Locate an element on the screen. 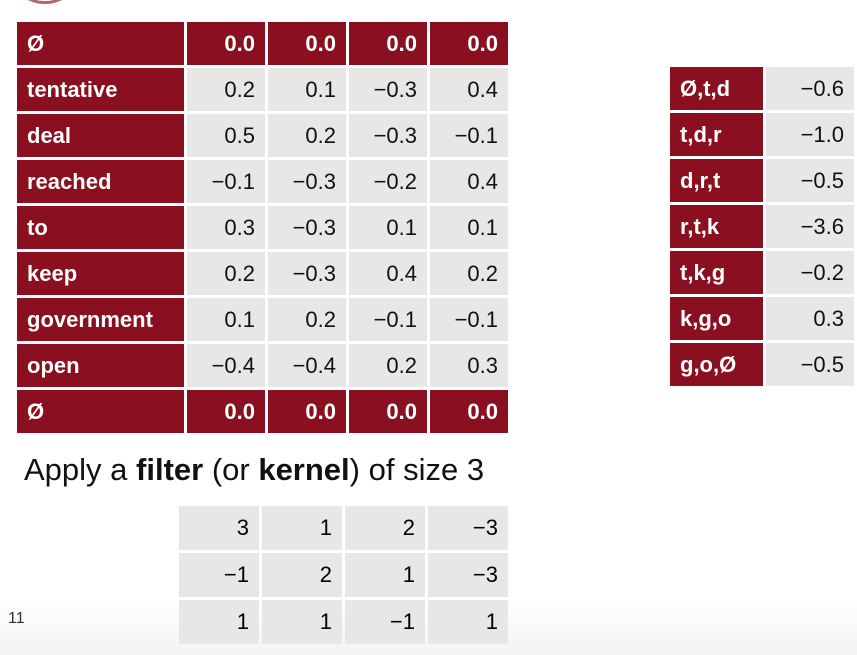  table-row: k,g,o 0.3 is located at coordinates (762, 318).